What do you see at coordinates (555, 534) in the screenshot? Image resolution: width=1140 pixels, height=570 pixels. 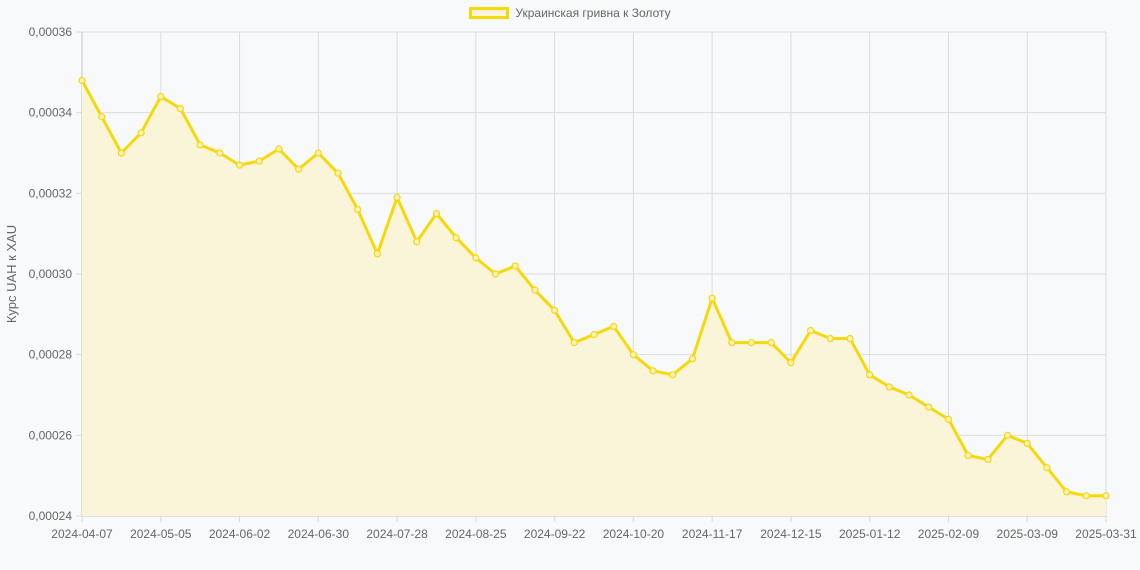 I see `x-tick-label: 2024-09-22` at bounding box center [555, 534].